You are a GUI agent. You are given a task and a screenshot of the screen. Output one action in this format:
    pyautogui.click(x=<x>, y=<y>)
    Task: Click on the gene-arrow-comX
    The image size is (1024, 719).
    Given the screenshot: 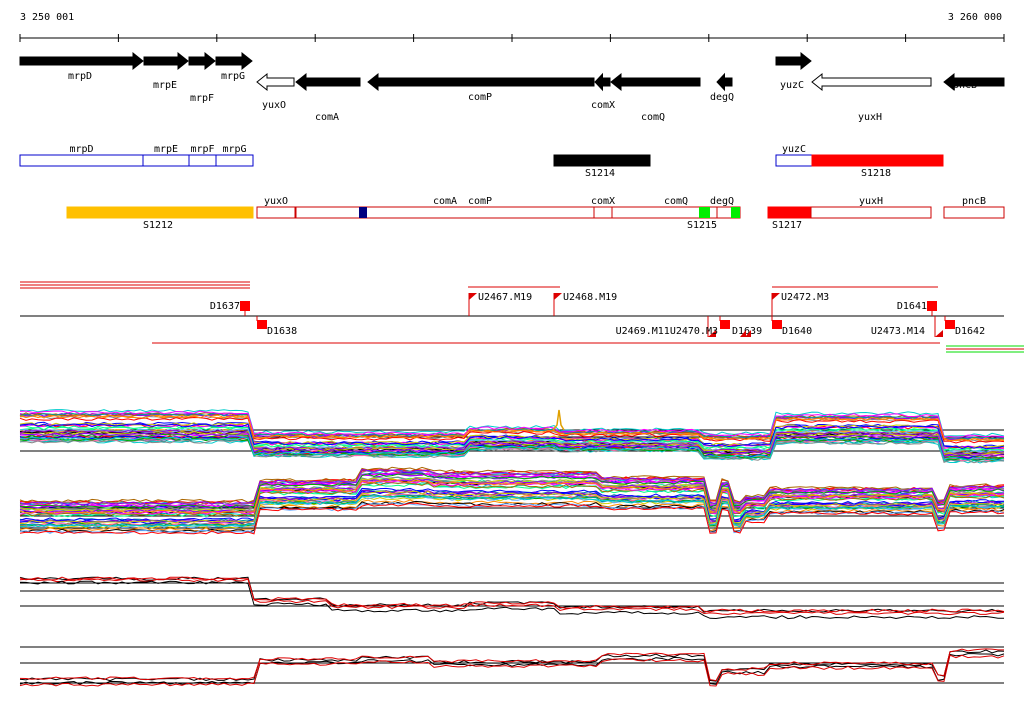 What is the action you would take?
    pyautogui.click(x=602, y=82)
    